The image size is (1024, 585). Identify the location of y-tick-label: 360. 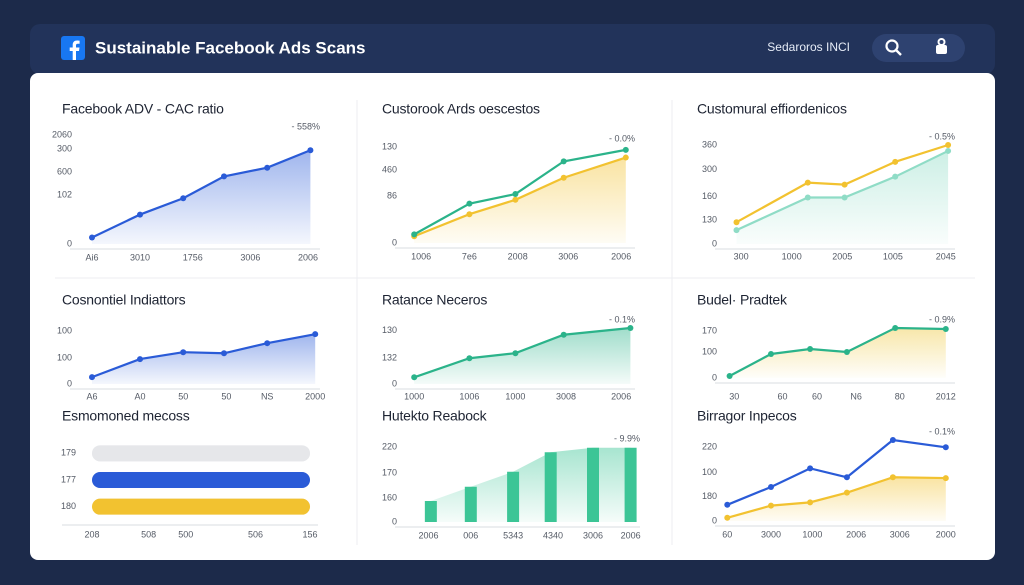
(709, 144).